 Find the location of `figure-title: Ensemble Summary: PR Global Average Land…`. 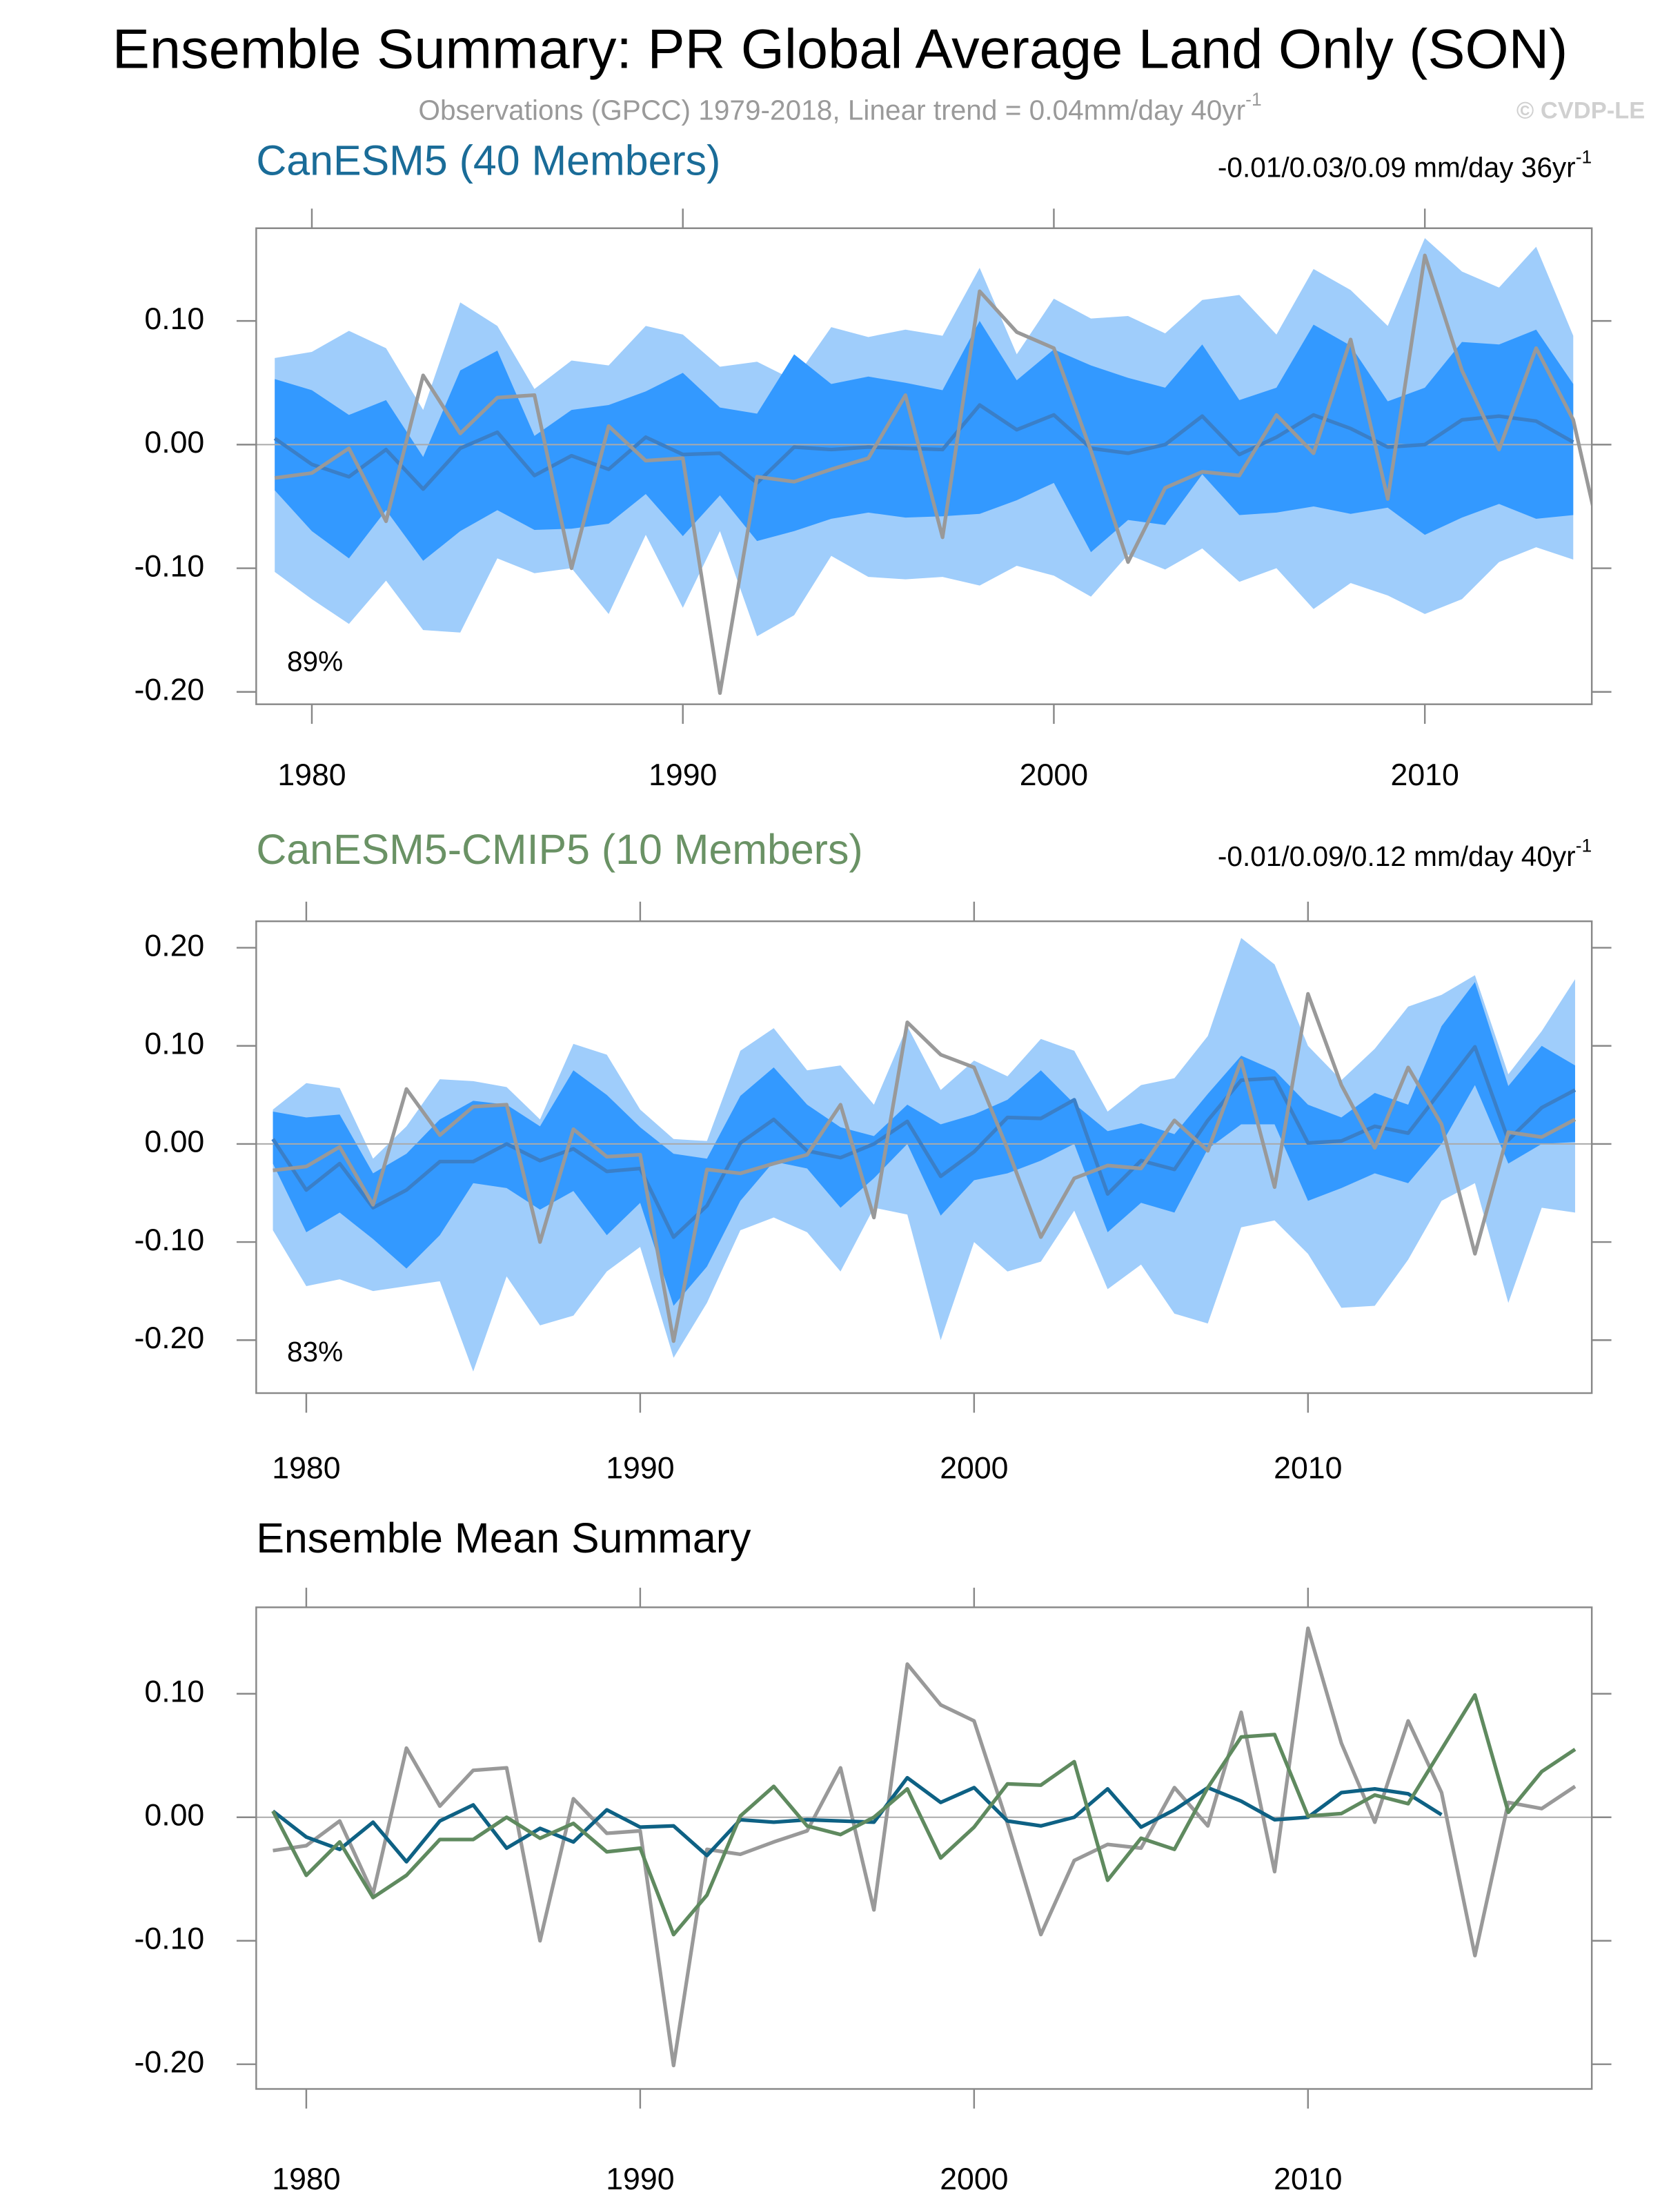

figure-title: Ensemble Summary: PR Global Average Land… is located at coordinates (840, 50).